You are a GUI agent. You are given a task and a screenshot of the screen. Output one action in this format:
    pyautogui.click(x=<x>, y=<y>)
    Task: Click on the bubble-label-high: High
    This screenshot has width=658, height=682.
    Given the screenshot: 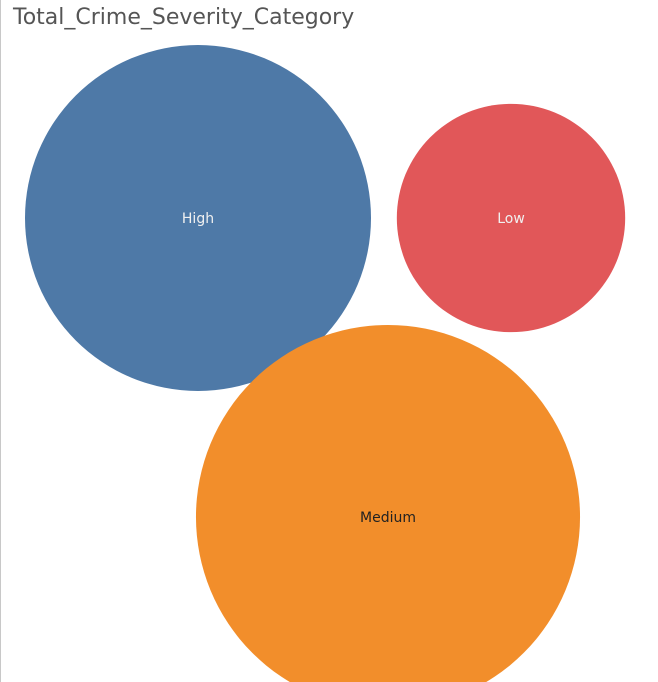 What is the action you would take?
    pyautogui.click(x=198, y=219)
    